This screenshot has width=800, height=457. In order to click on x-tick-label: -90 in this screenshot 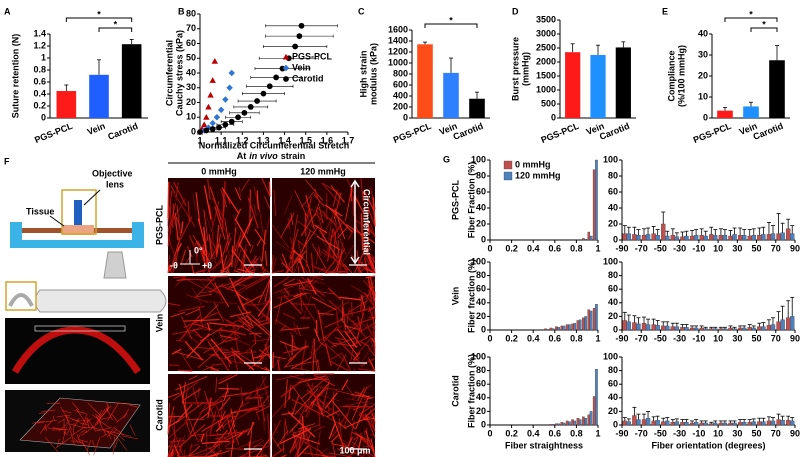, I will do `click(621, 248)`.